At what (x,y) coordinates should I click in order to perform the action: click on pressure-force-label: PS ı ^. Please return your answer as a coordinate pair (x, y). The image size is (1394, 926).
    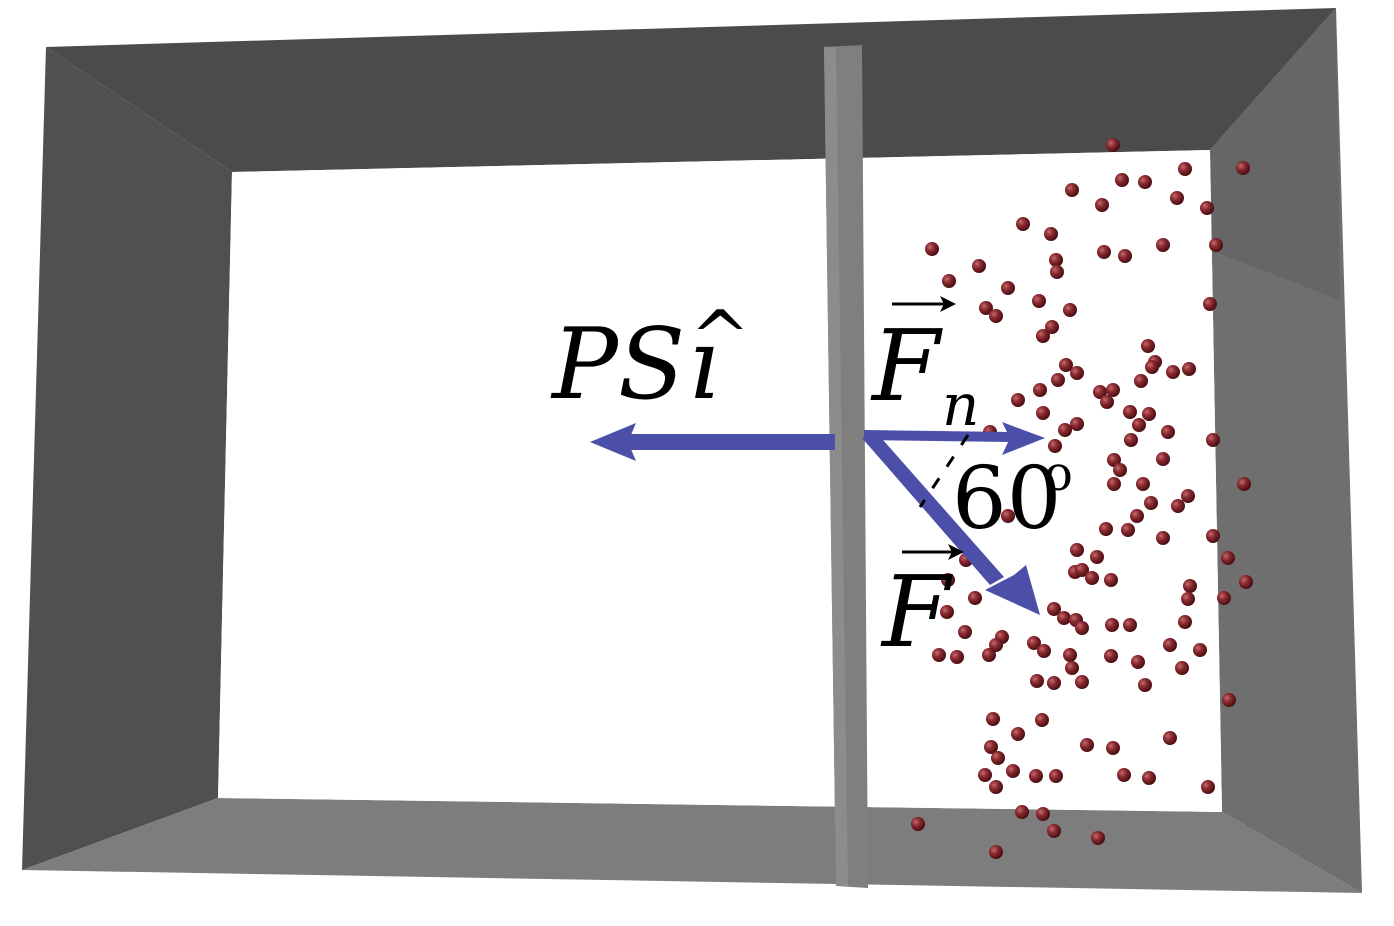
    Looking at the image, I should click on (650, 358).